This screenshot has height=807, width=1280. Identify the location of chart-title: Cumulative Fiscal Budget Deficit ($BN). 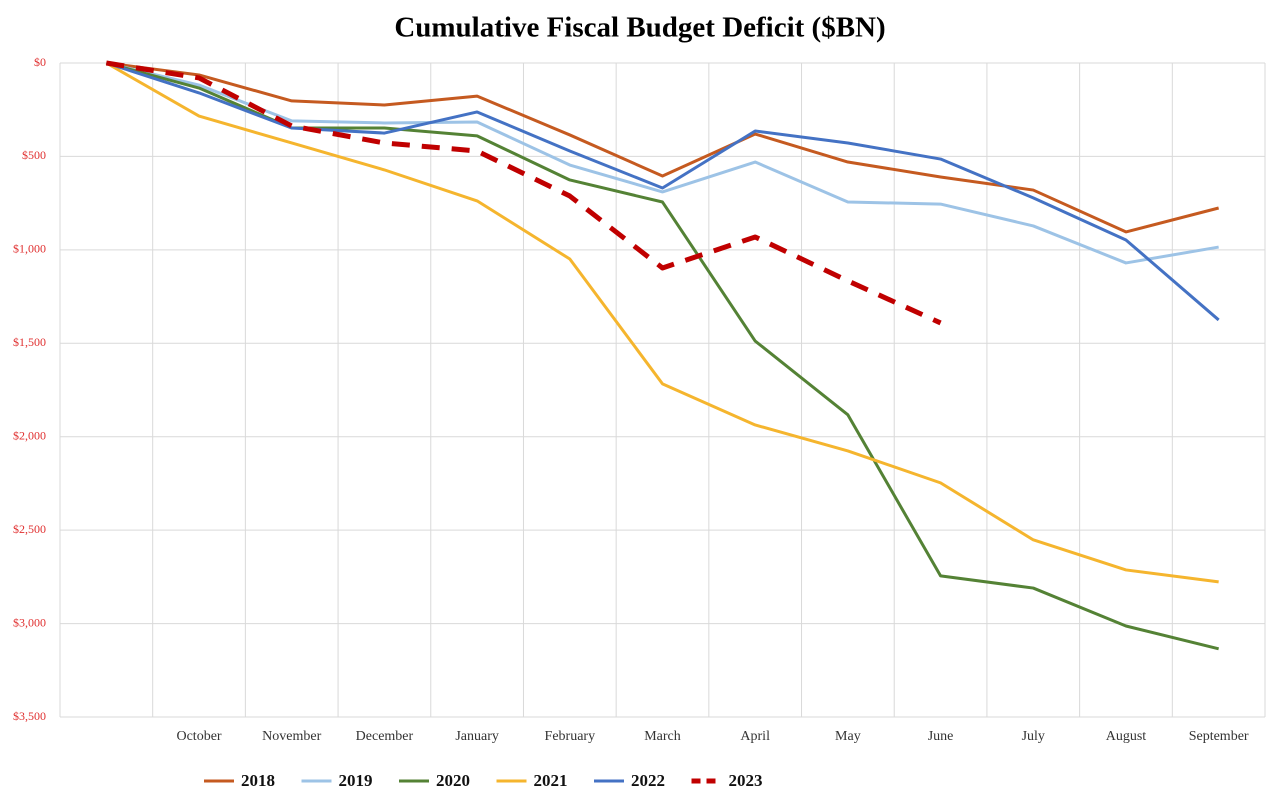
(639, 28).